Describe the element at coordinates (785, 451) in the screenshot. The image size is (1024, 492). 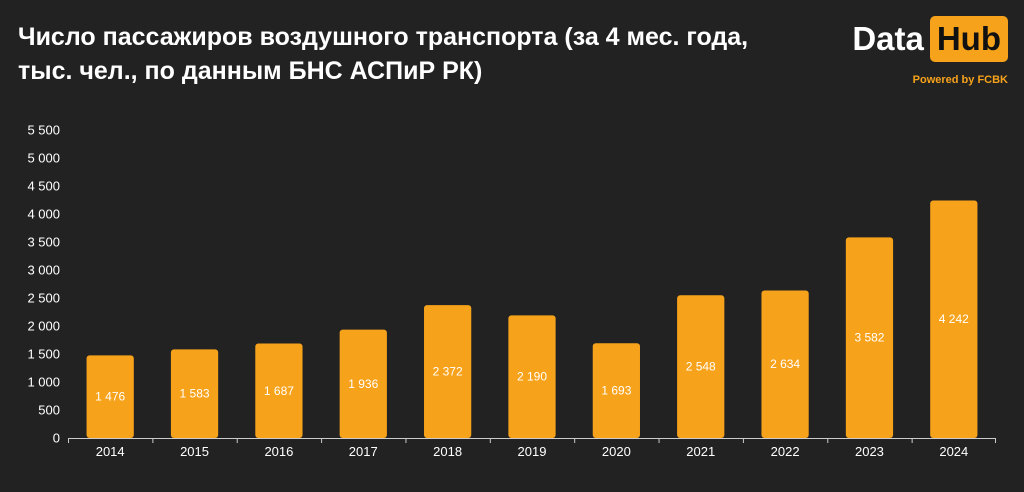
I see `x-tick-label: 2022` at that location.